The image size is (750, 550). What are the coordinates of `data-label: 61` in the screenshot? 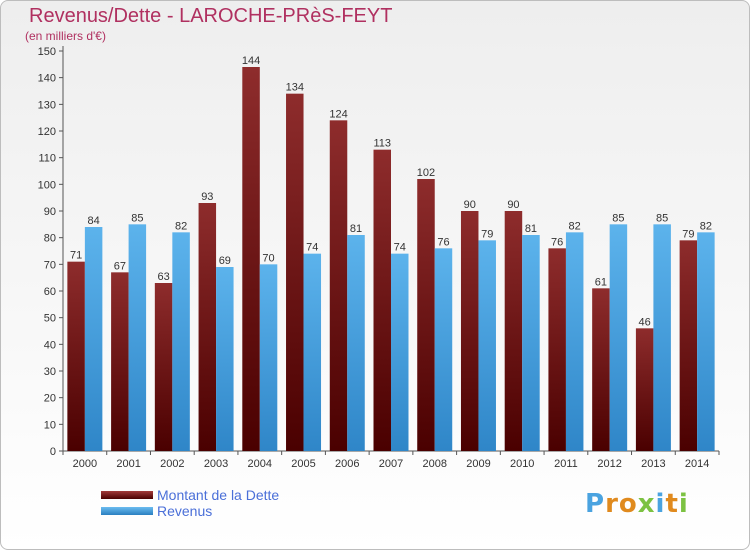 It's located at (601, 282).